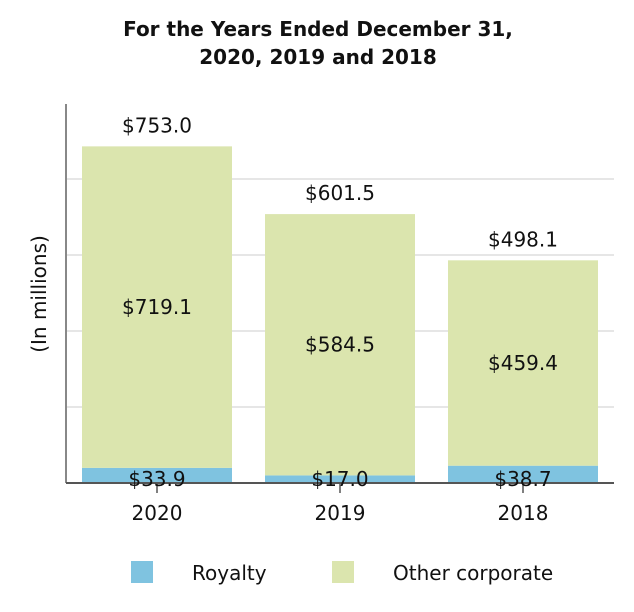 This screenshot has height=612, width=634. I want to click on legend-label-royalty: Royalty, so click(229, 573).